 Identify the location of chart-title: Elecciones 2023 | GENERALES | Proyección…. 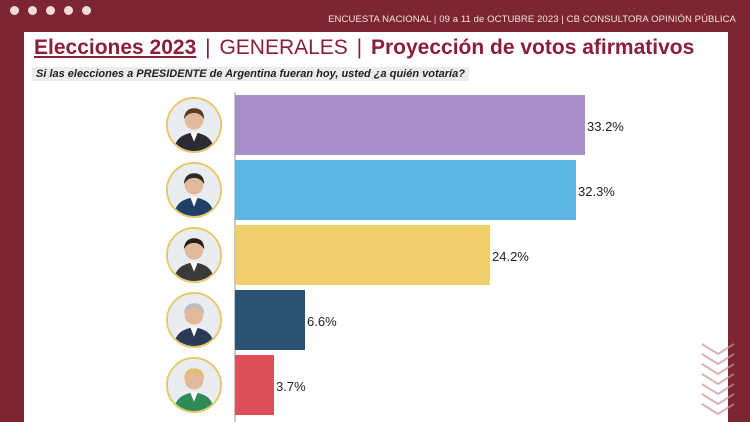
(364, 48).